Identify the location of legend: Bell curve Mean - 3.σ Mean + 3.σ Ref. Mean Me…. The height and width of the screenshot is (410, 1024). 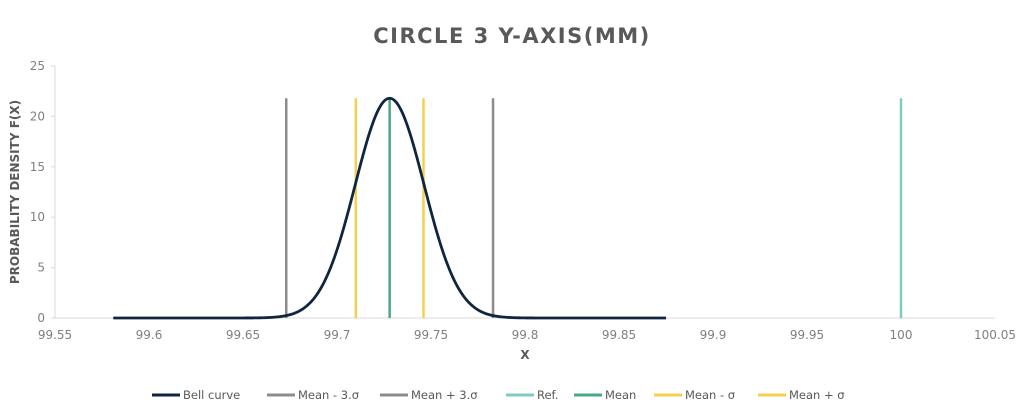
(498, 395).